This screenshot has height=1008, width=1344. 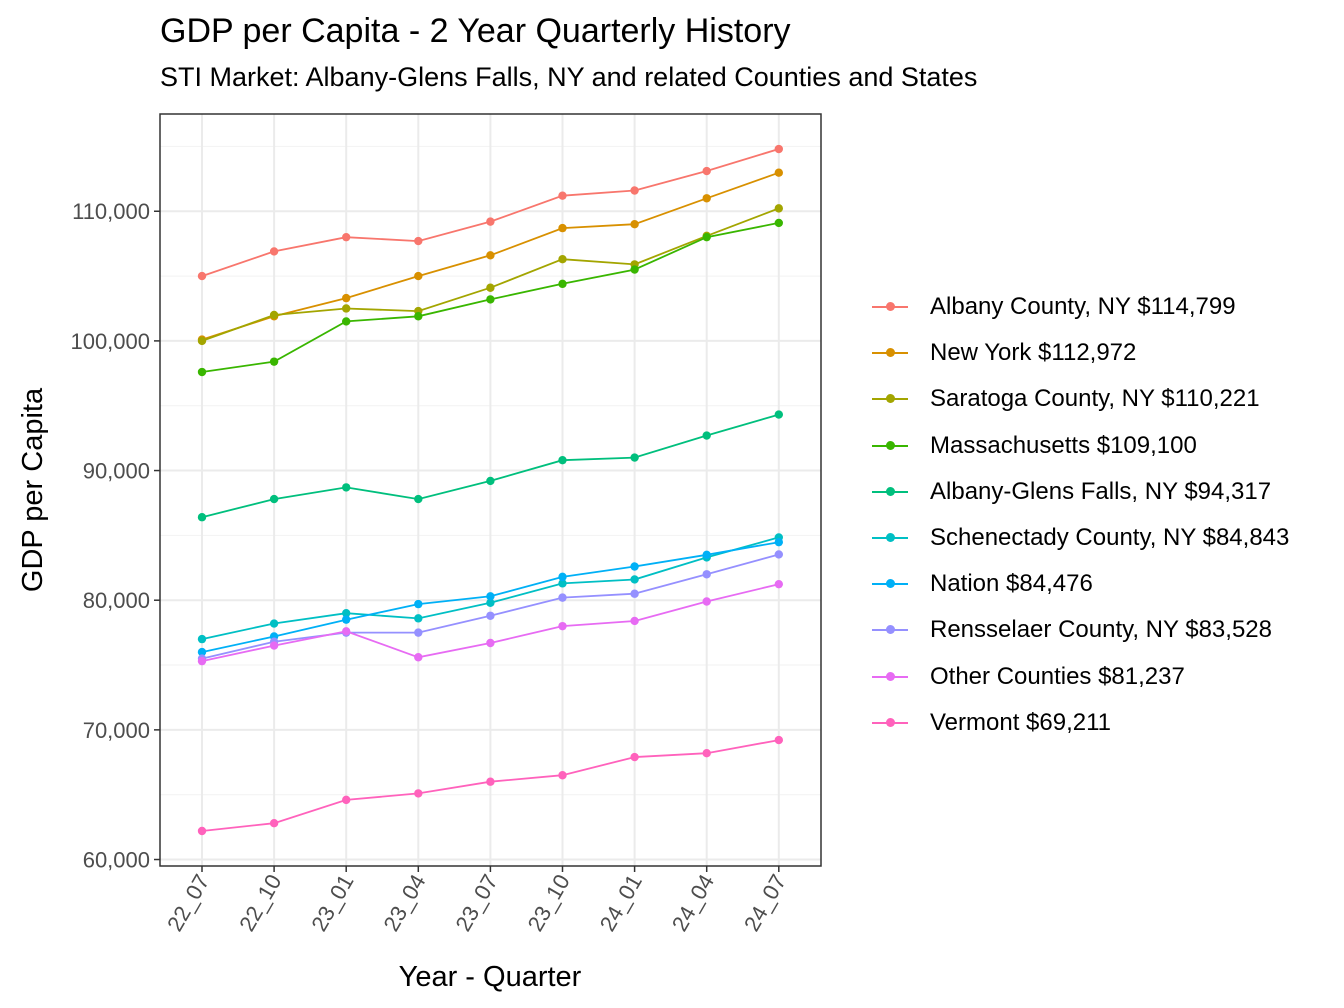 What do you see at coordinates (1095, 399) in the screenshot?
I see `legend-label: Saratoga County, NY $110,221` at bounding box center [1095, 399].